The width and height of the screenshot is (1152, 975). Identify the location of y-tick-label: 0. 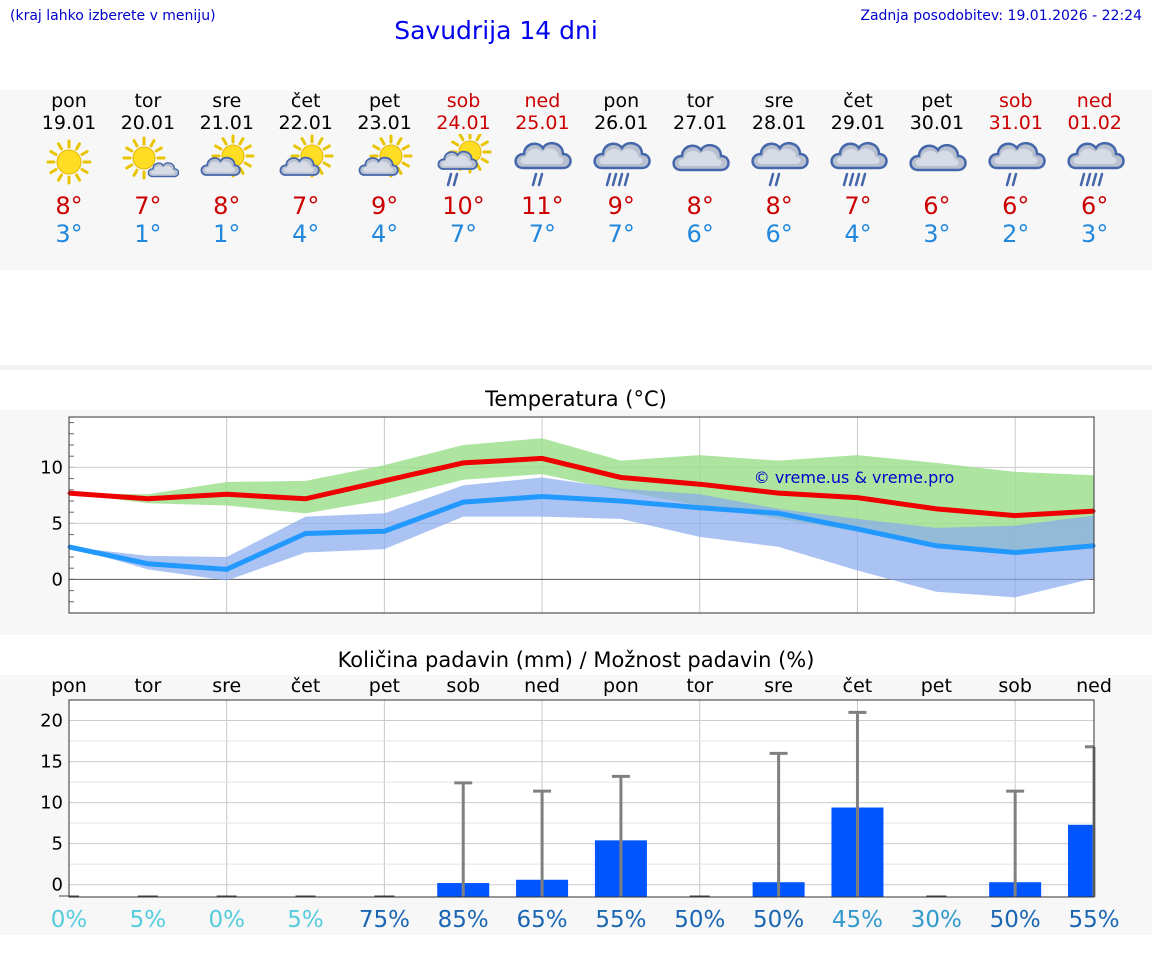
(57, 579).